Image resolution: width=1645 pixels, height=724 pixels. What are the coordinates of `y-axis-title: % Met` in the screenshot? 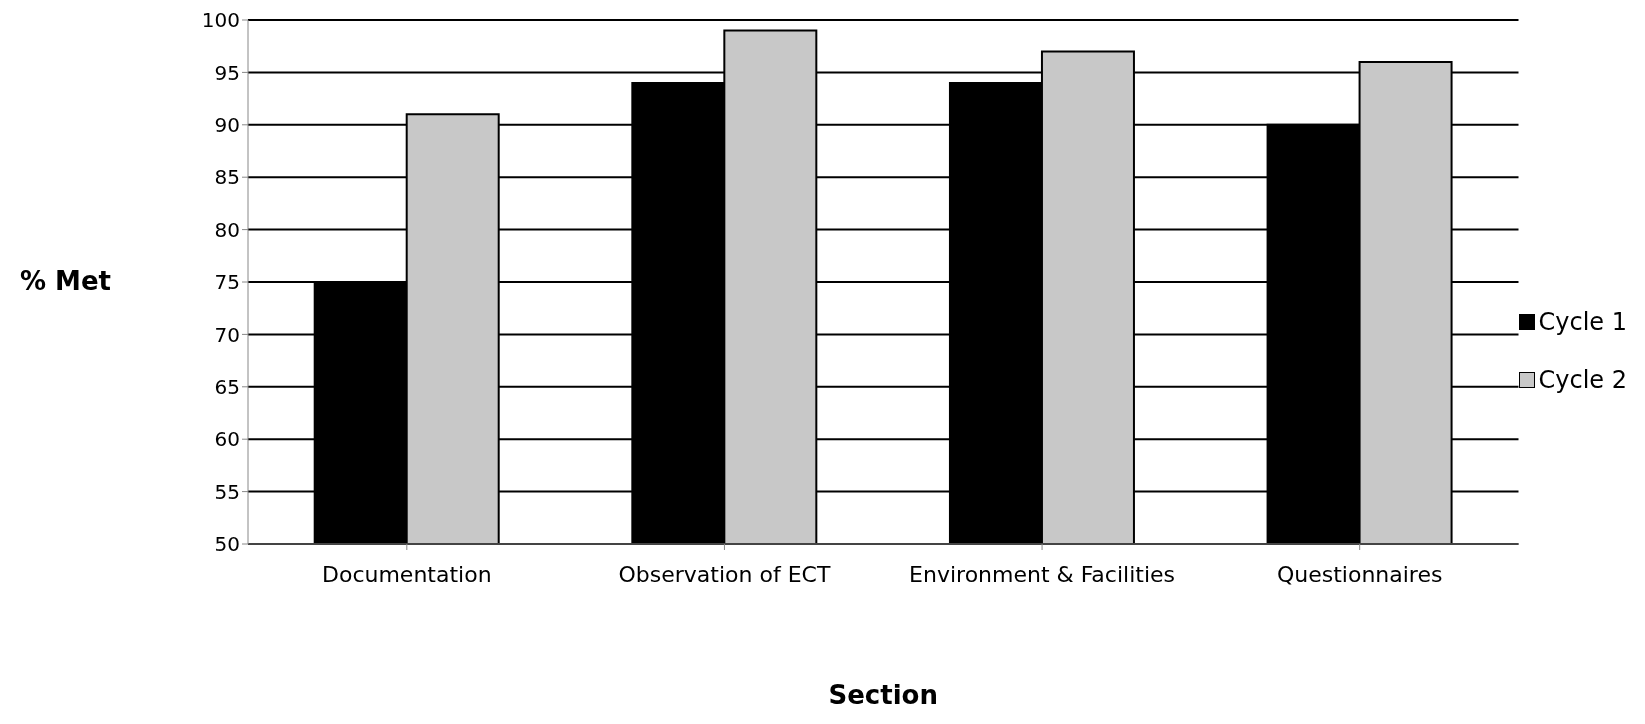 It's located at (66, 280).